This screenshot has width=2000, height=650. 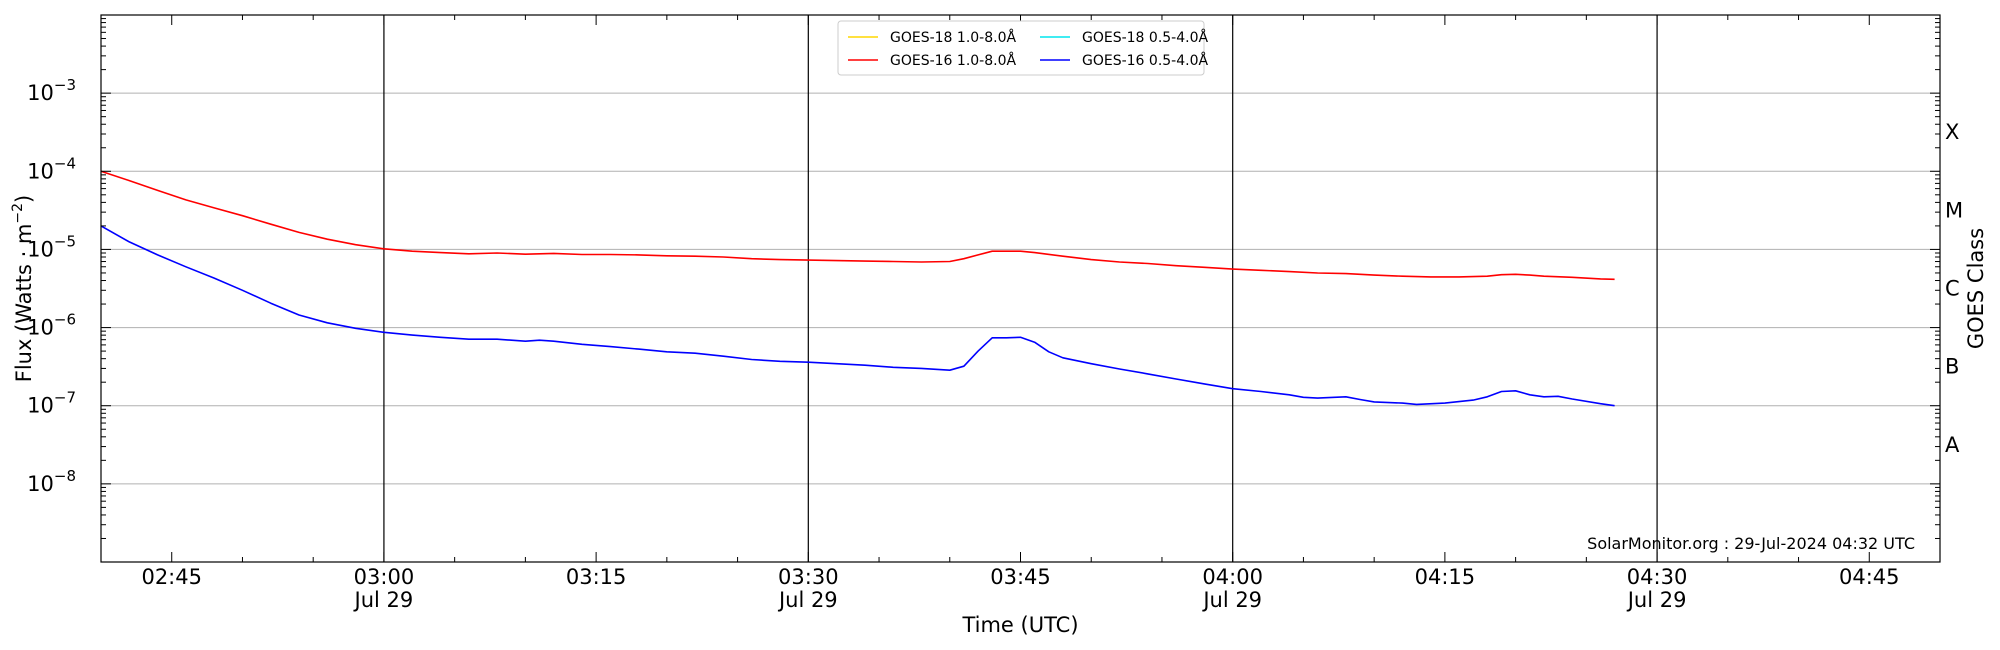 What do you see at coordinates (65, 398) in the screenshot?
I see `y-tick-exponent: −7` at bounding box center [65, 398].